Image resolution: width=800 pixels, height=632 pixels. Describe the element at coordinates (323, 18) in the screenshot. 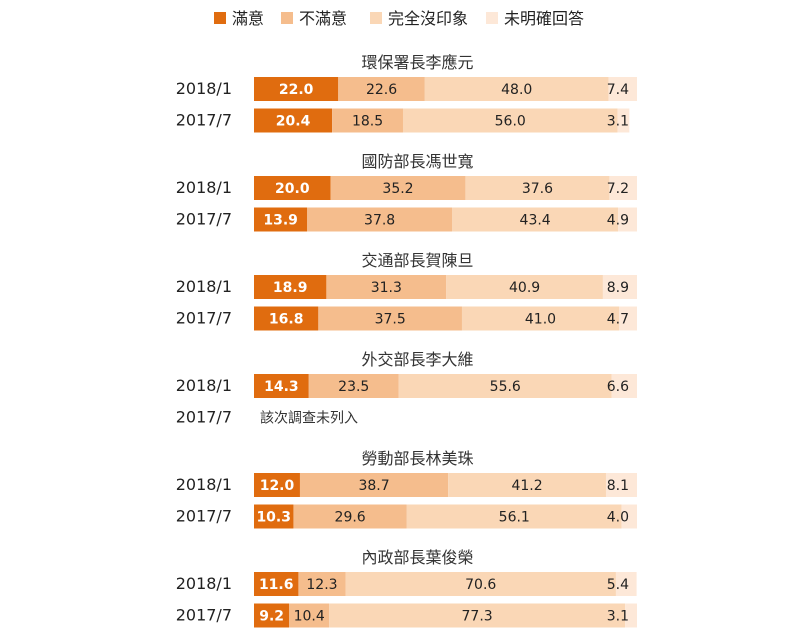

I see `legend-label-2: 不滿意` at that location.